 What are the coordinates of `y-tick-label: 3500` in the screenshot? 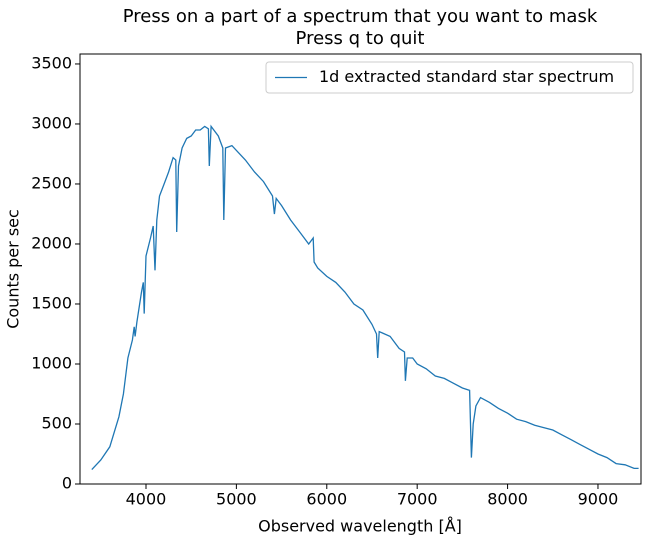 It's located at (51, 62).